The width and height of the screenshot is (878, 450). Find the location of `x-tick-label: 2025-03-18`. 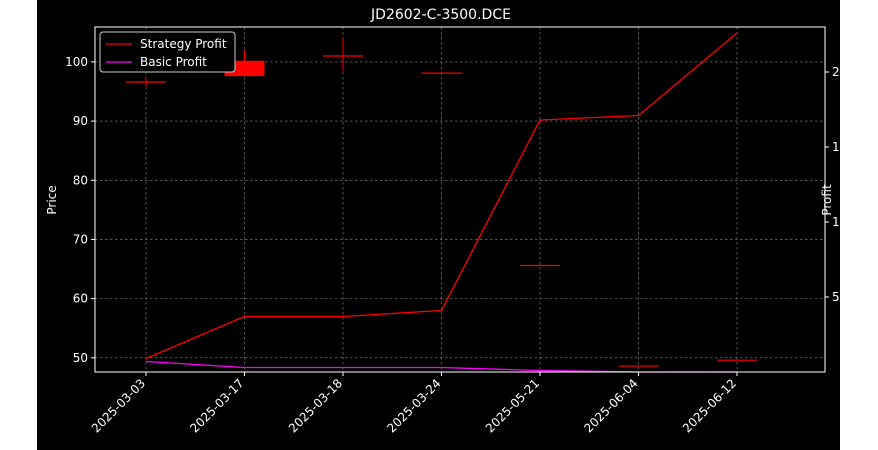

x-tick-label: 2025-03-18 is located at coordinates (315, 405).